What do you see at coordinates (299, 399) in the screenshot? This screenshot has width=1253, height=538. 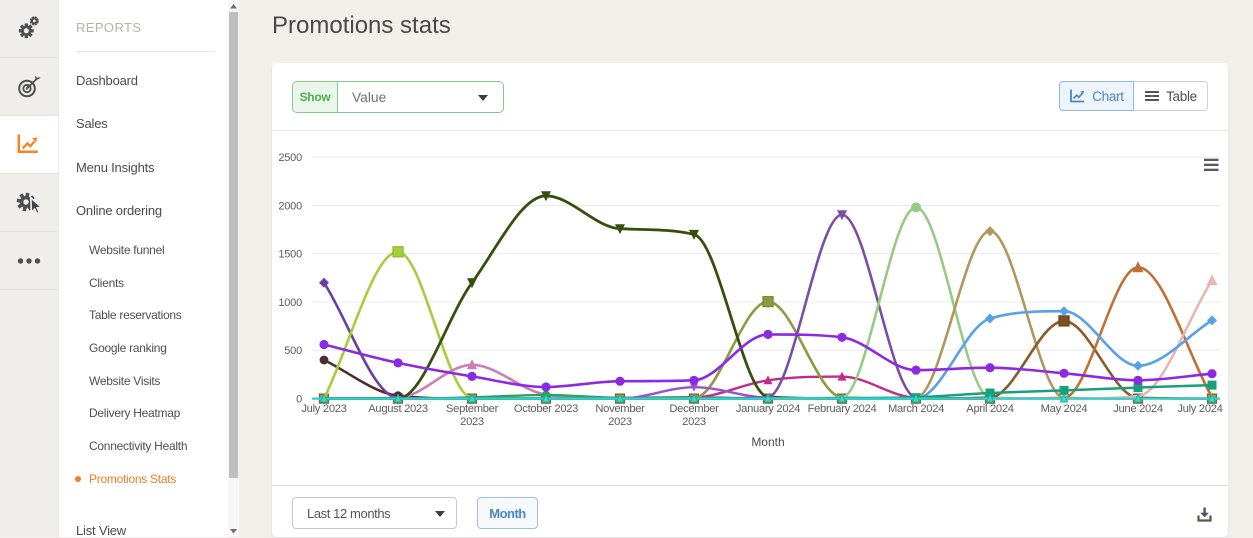 I see `svg-text: 0` at bounding box center [299, 399].